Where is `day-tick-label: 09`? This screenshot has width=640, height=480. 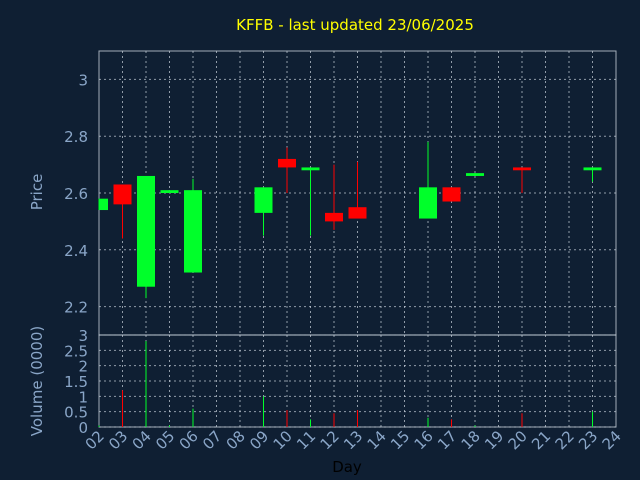
day-tick-label: 09 is located at coordinates (259, 440).